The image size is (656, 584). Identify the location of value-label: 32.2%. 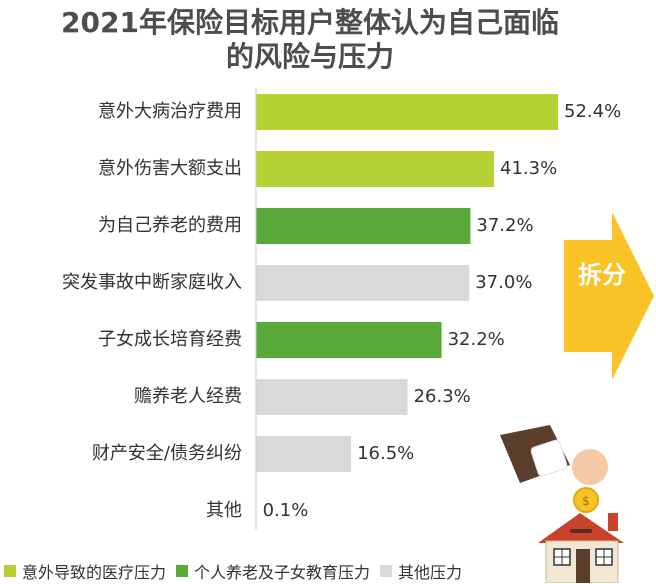
(476, 339).